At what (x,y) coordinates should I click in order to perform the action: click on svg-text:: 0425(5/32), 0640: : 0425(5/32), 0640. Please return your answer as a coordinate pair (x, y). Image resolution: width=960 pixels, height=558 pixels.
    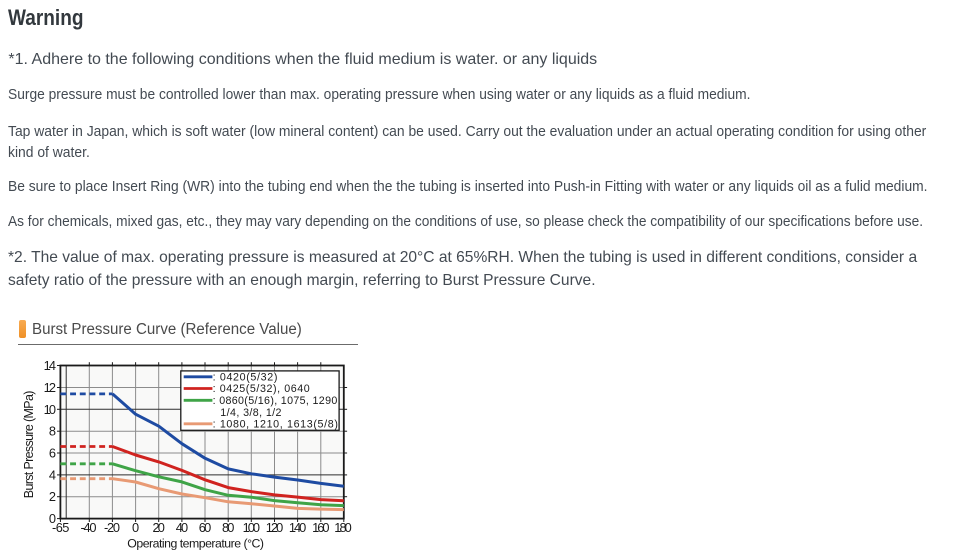
    Looking at the image, I should click on (261, 389).